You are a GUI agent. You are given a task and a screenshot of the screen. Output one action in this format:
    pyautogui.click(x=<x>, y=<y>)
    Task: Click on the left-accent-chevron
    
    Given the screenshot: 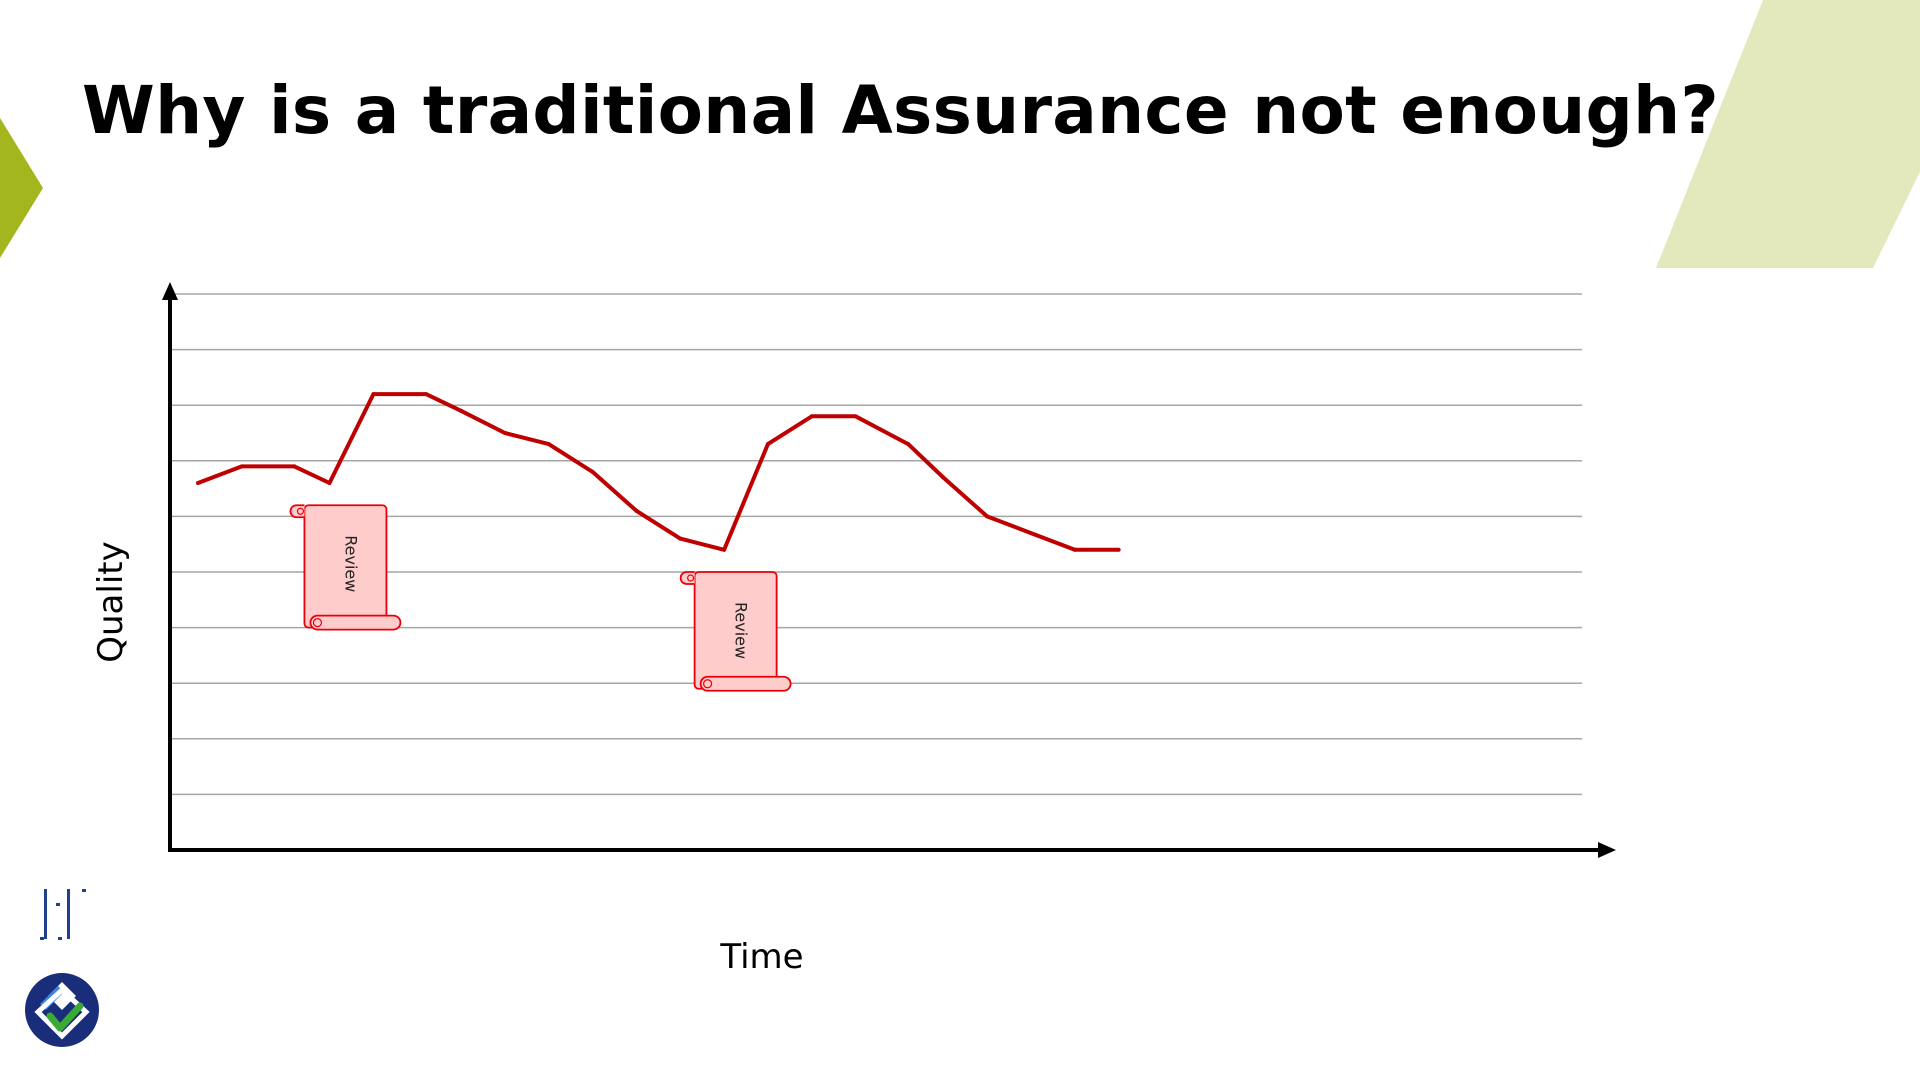 What is the action you would take?
    pyautogui.click(x=21, y=188)
    